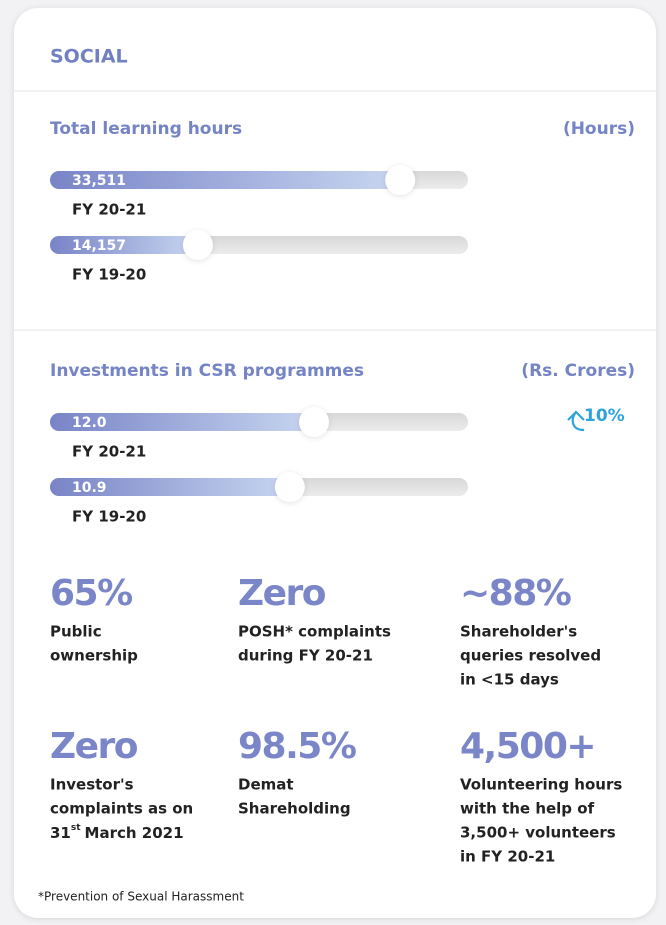  I want to click on stat-description: during FY 20-21, so click(305, 656).